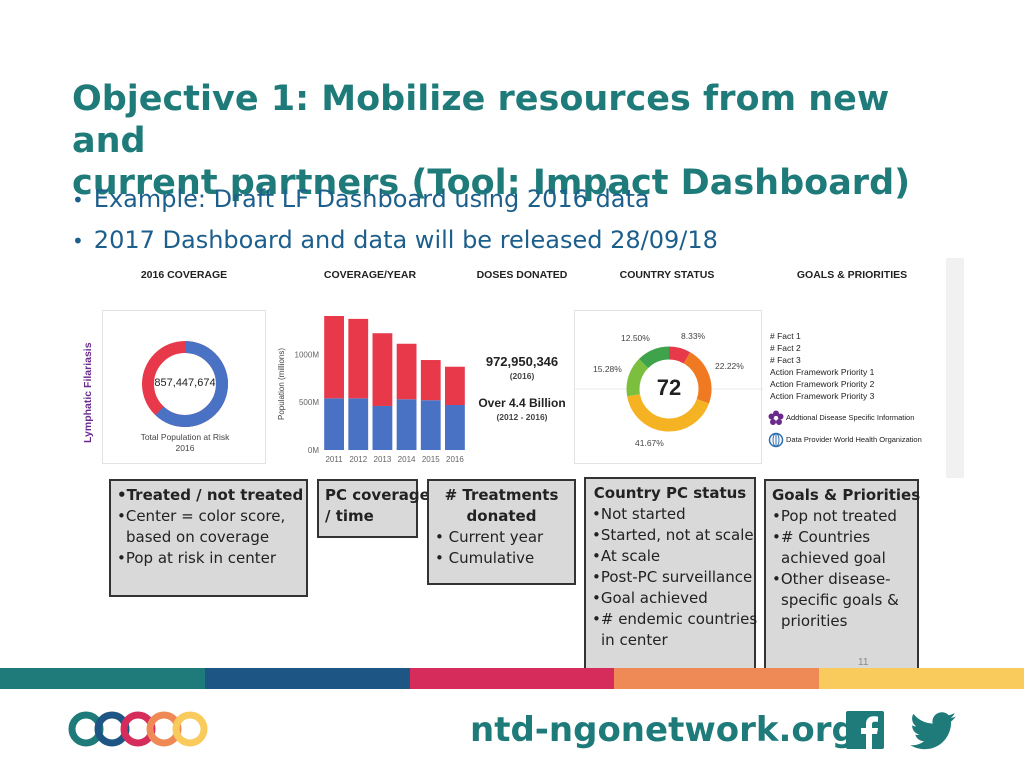 The height and width of the screenshot is (768, 1024). I want to click on callout-item: •# Countries, so click(821, 537).